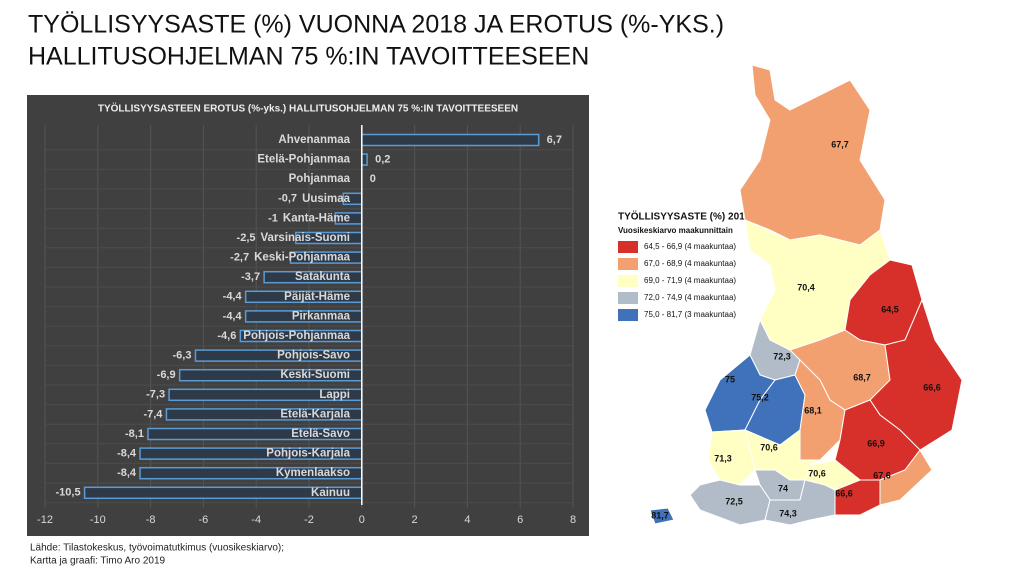 The image size is (1024, 576). What do you see at coordinates (690, 246) in the screenshot?
I see `legend-label: 64,5 - 66,9 (4 maakuntaa)` at bounding box center [690, 246].